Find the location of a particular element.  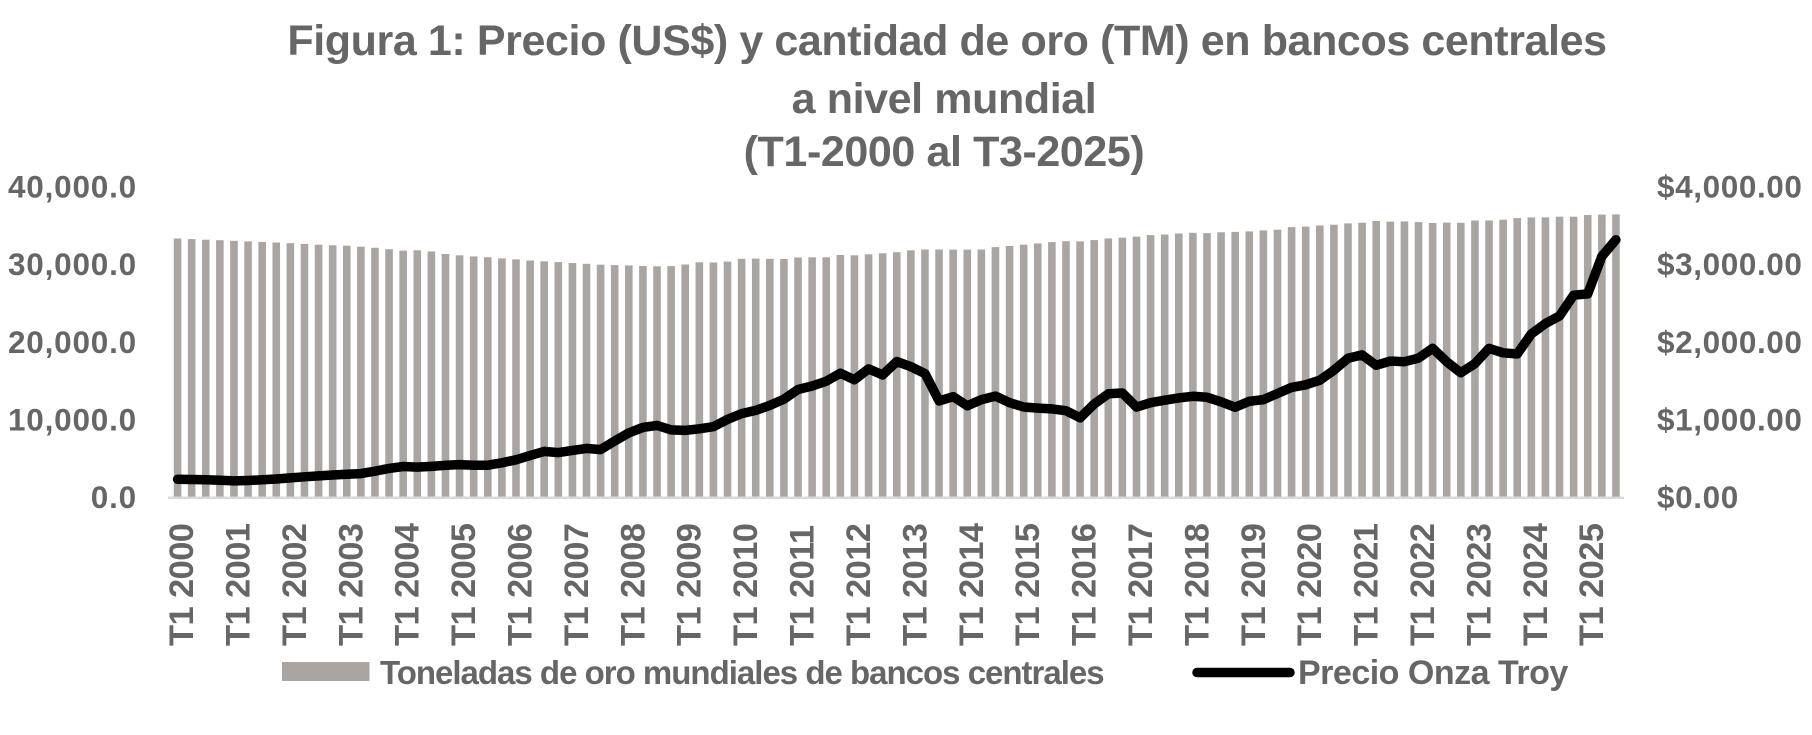

svg-text: T1 2011 is located at coordinates (803, 585).